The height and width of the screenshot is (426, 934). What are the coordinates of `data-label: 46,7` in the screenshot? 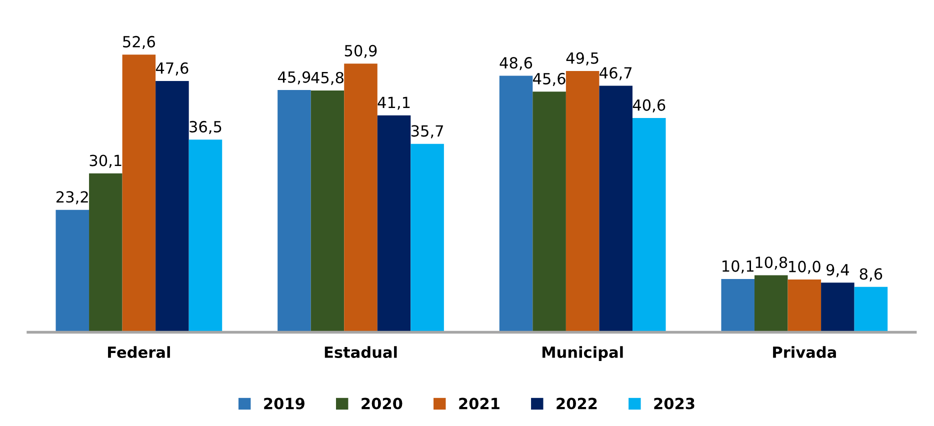 It's located at (616, 73).